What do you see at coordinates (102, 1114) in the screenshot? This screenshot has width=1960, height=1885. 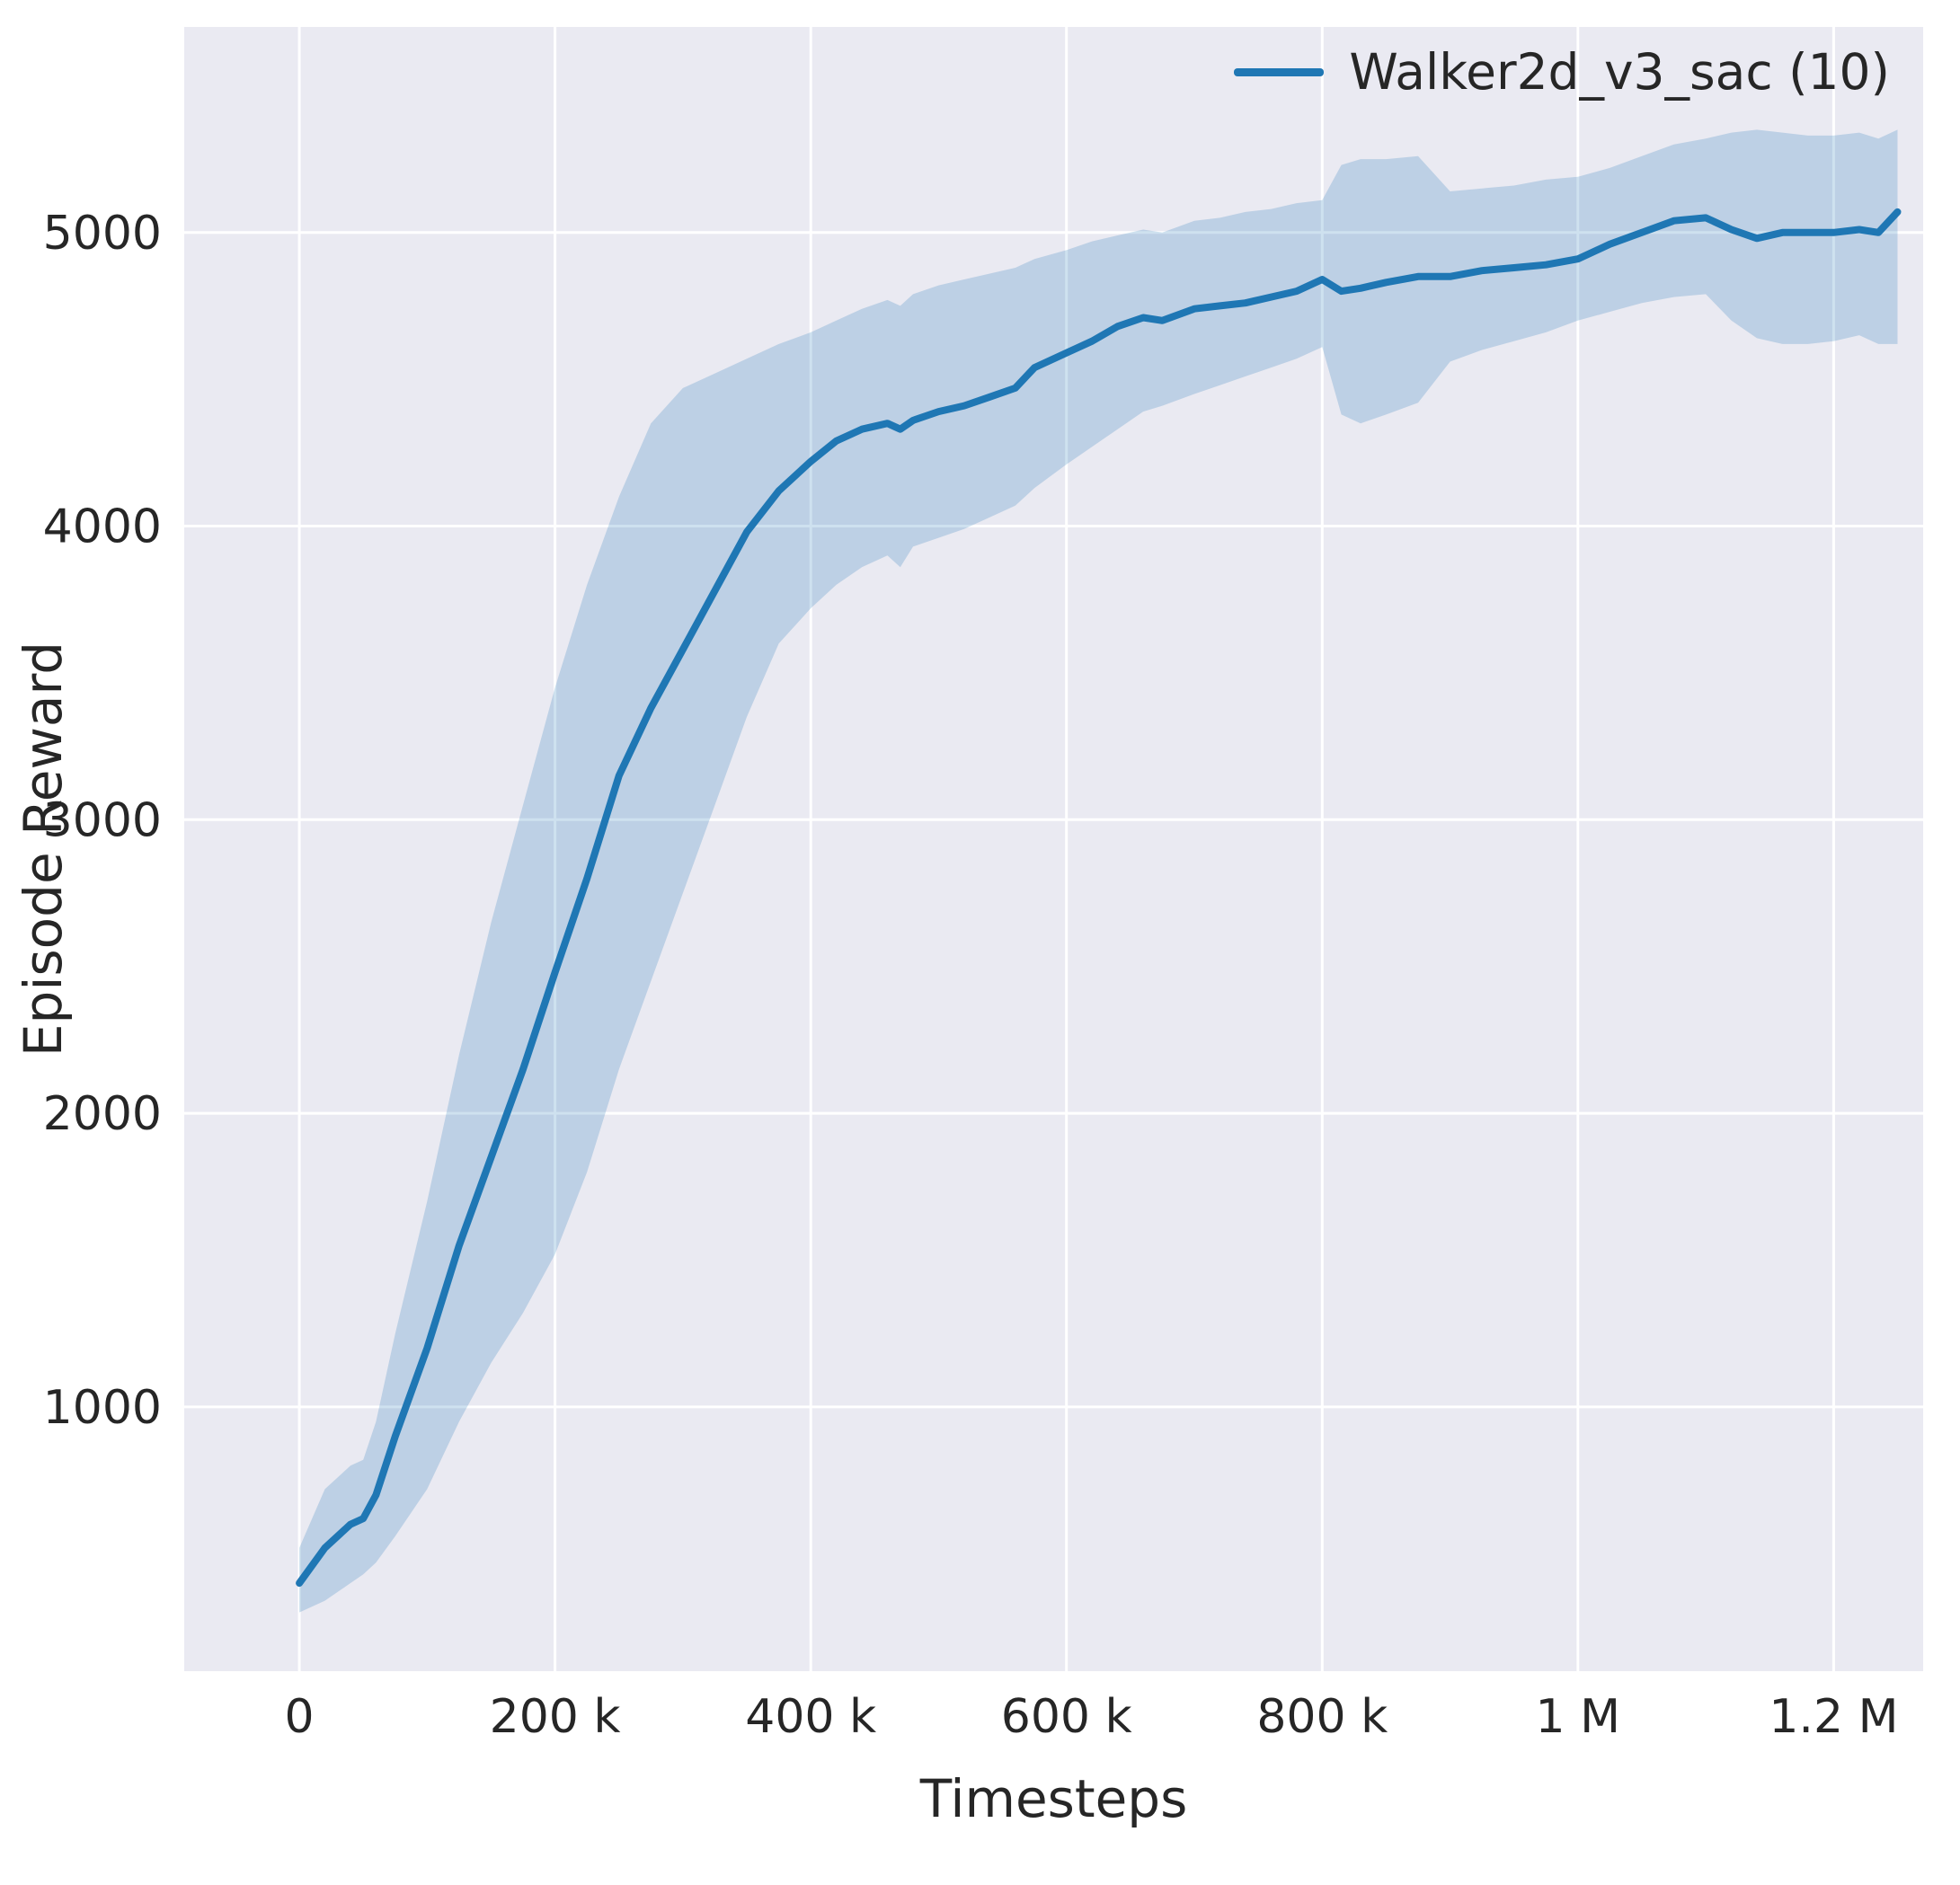 I see `y-tick-label: 2000` at bounding box center [102, 1114].